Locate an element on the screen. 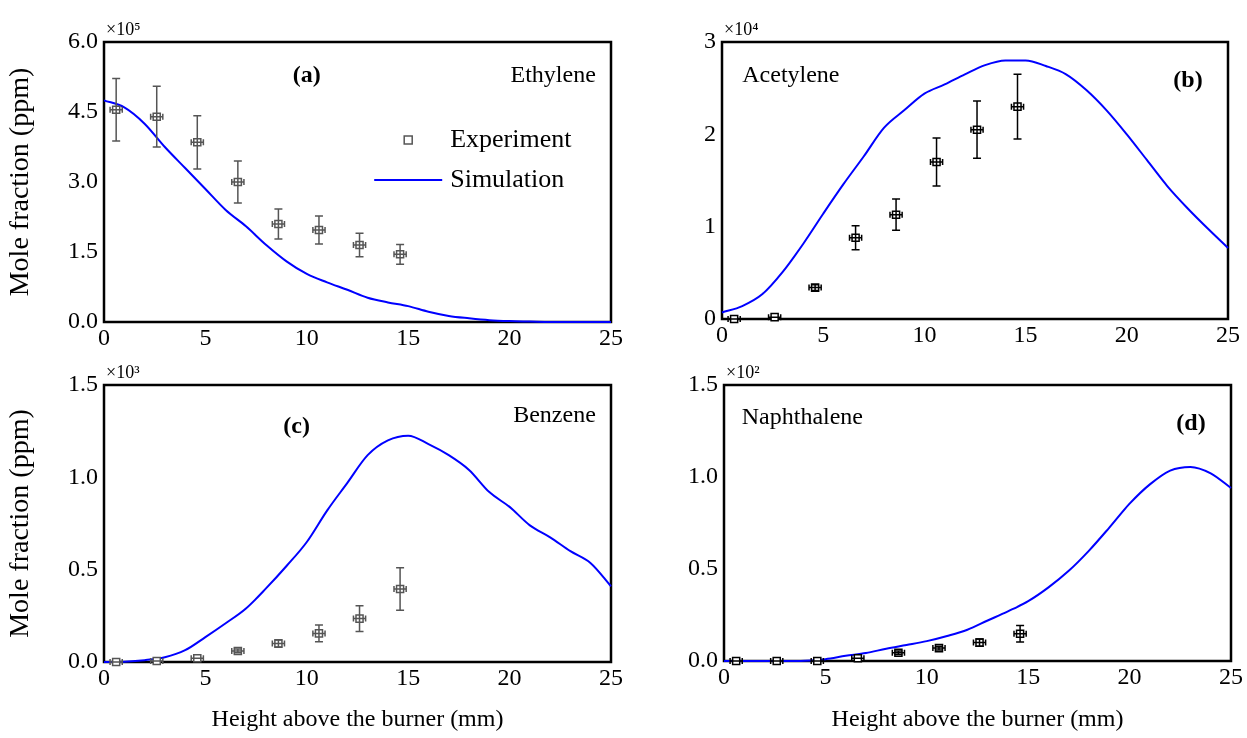 This screenshot has height=738, width=1247. y-tick-label: 3 is located at coordinates (710, 40).